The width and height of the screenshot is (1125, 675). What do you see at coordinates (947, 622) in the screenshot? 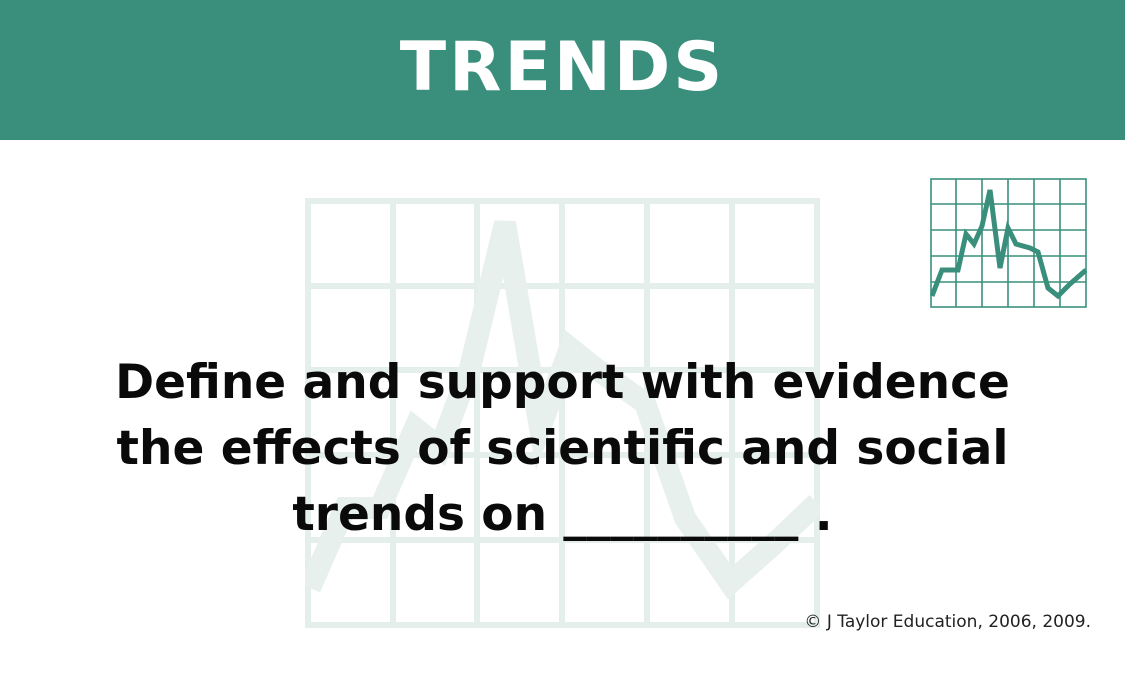
I see `copyright-notice: © J Taylor Education, 2006, 2009.` at bounding box center [947, 622].